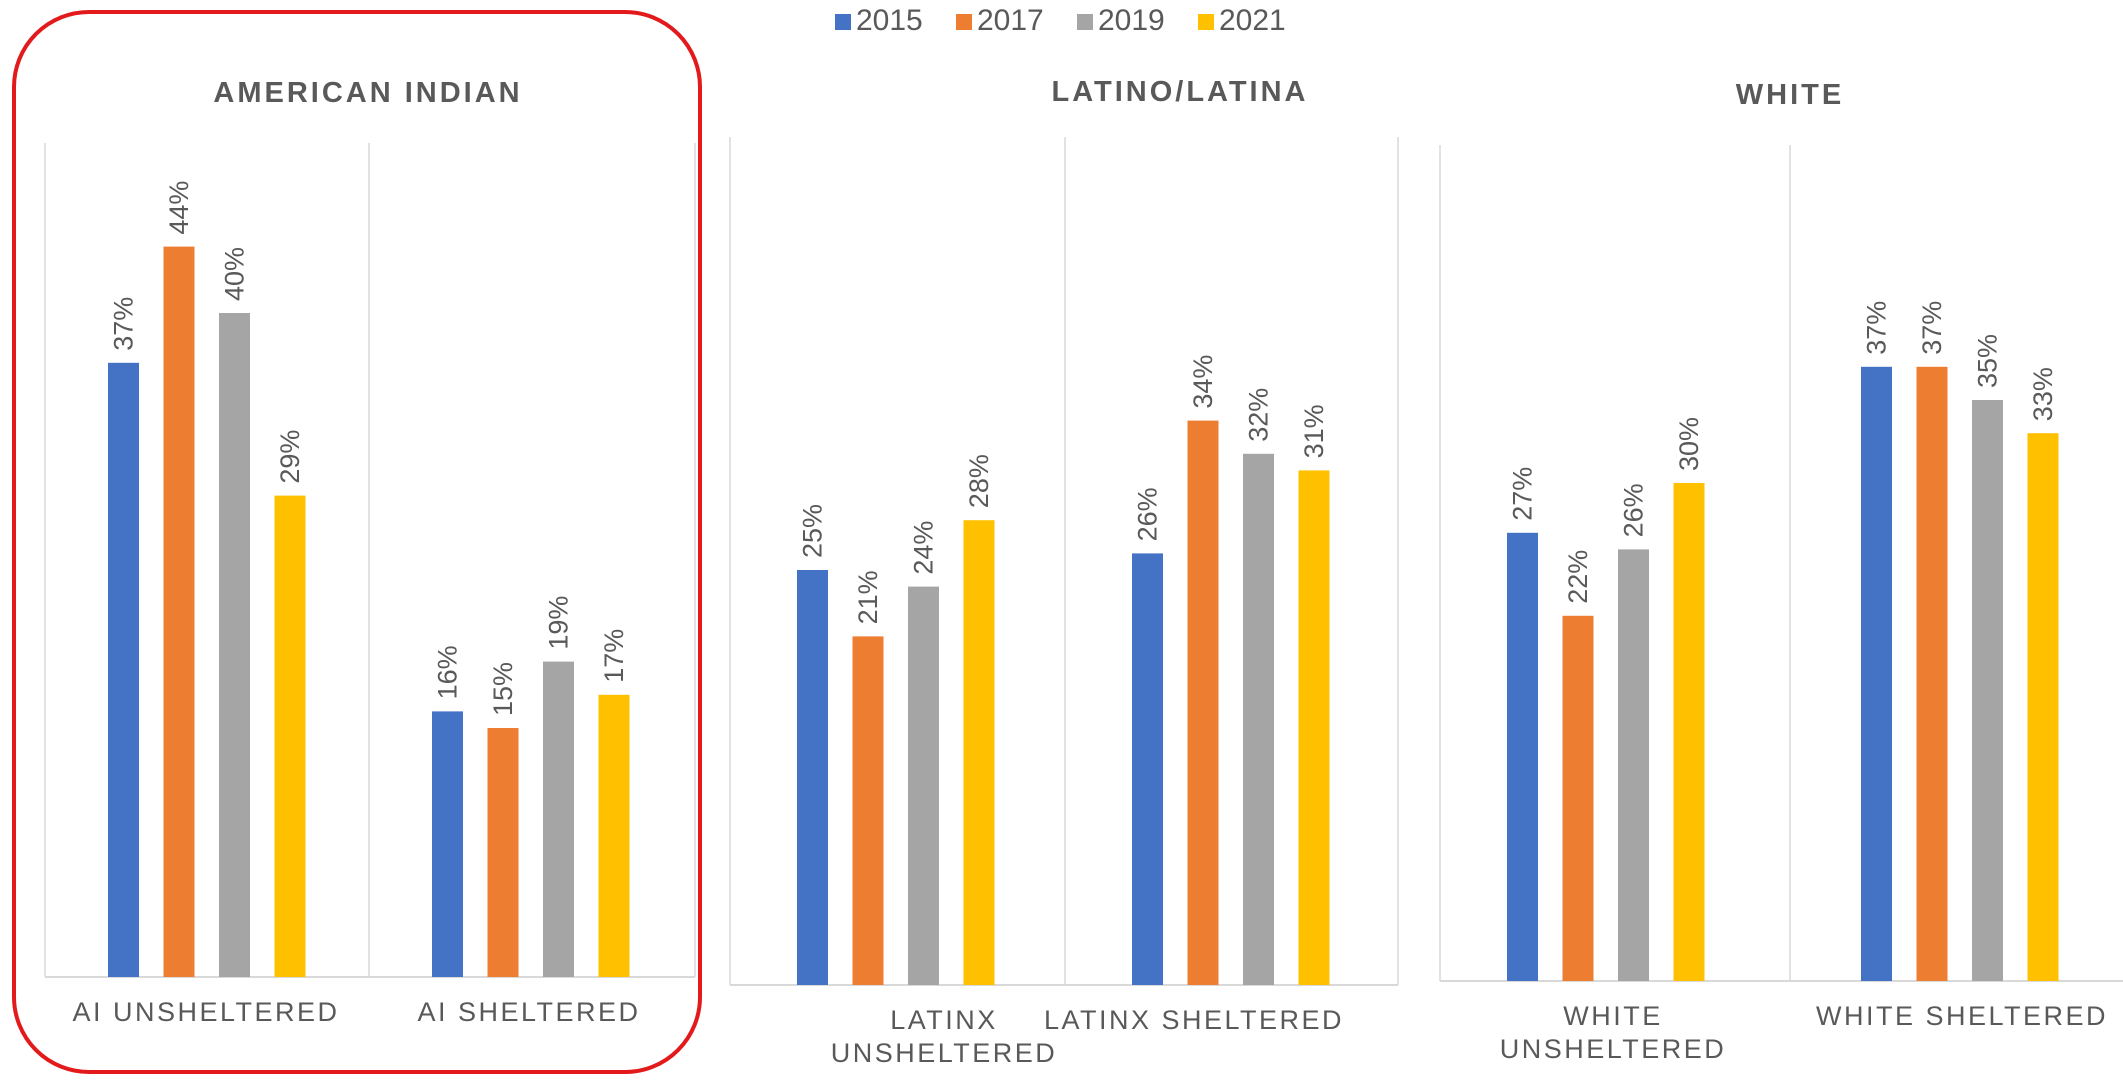  What do you see at coordinates (235, 274) in the screenshot?
I see `data-label: 40%` at bounding box center [235, 274].